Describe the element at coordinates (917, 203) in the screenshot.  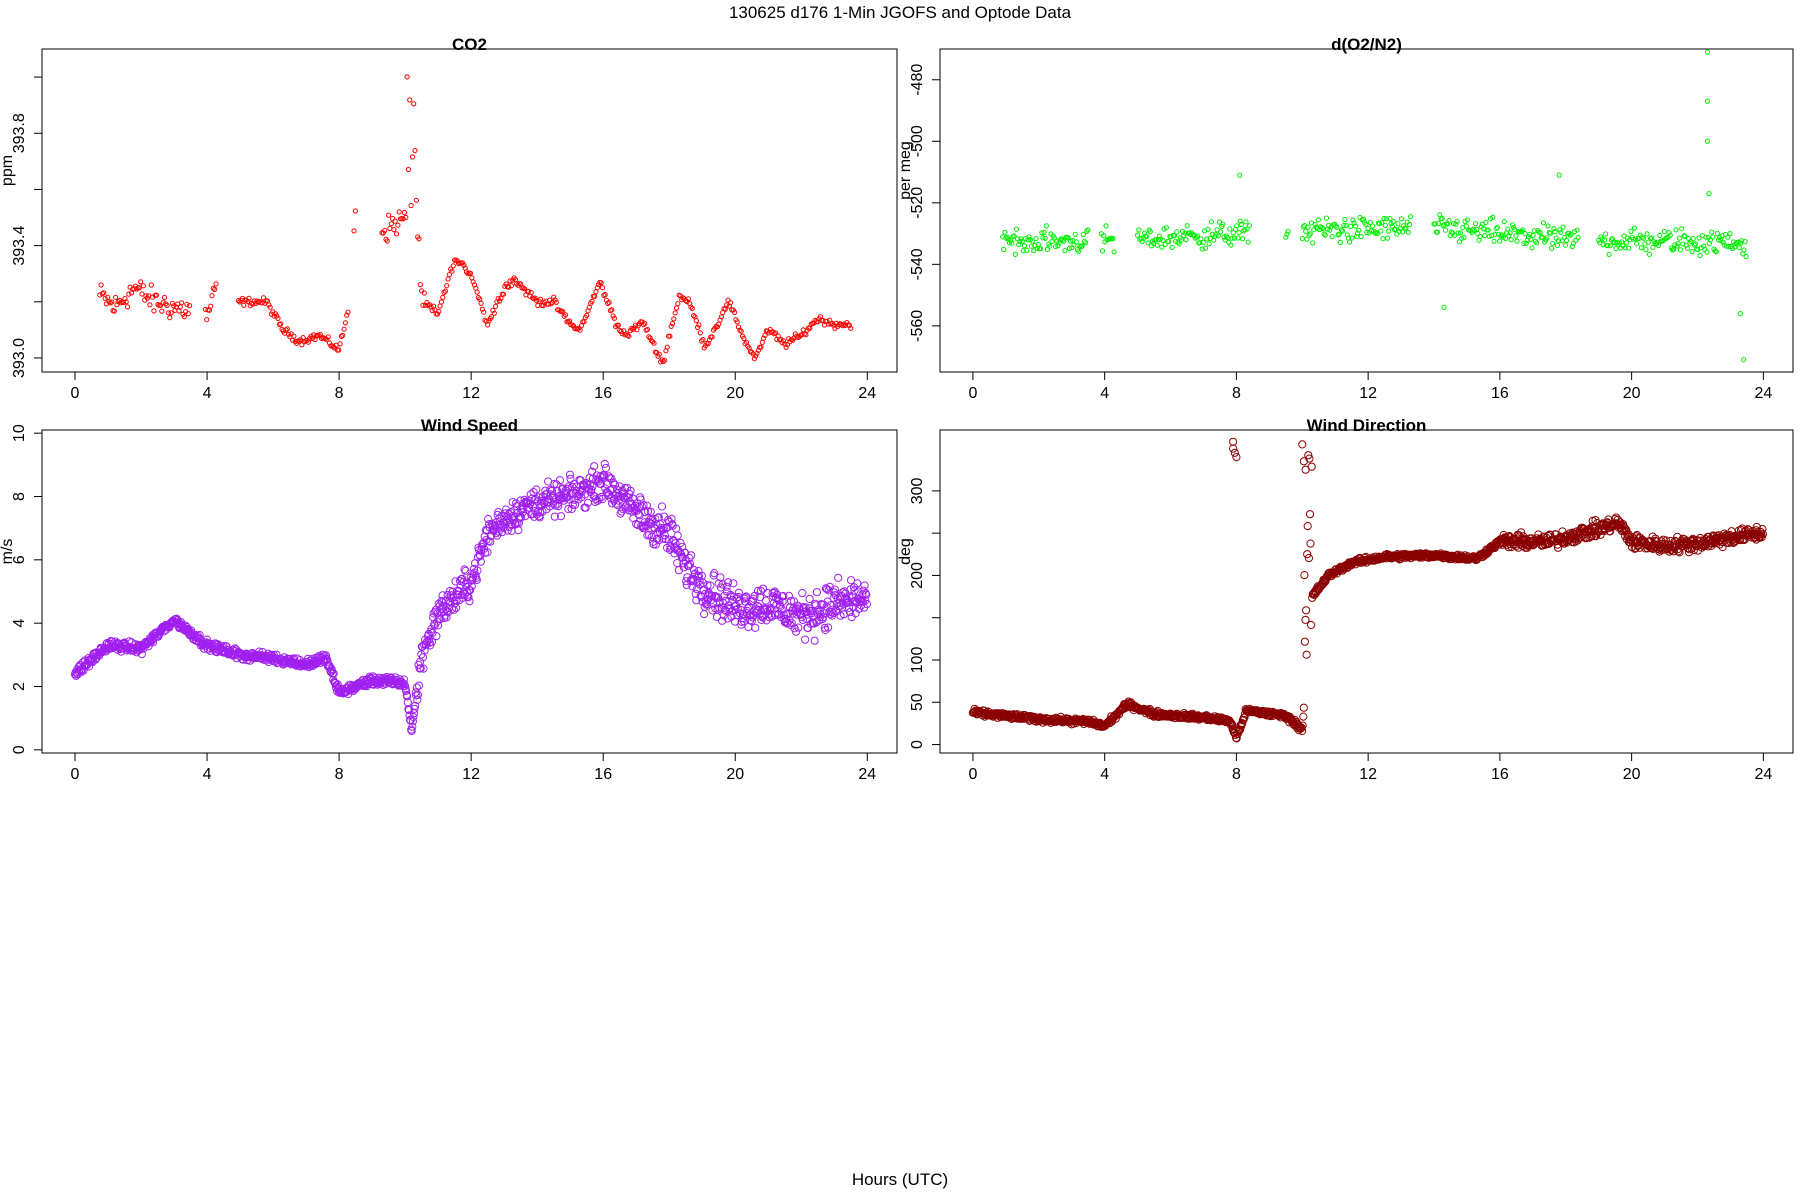
I see `y-tick-label: -520` at that location.